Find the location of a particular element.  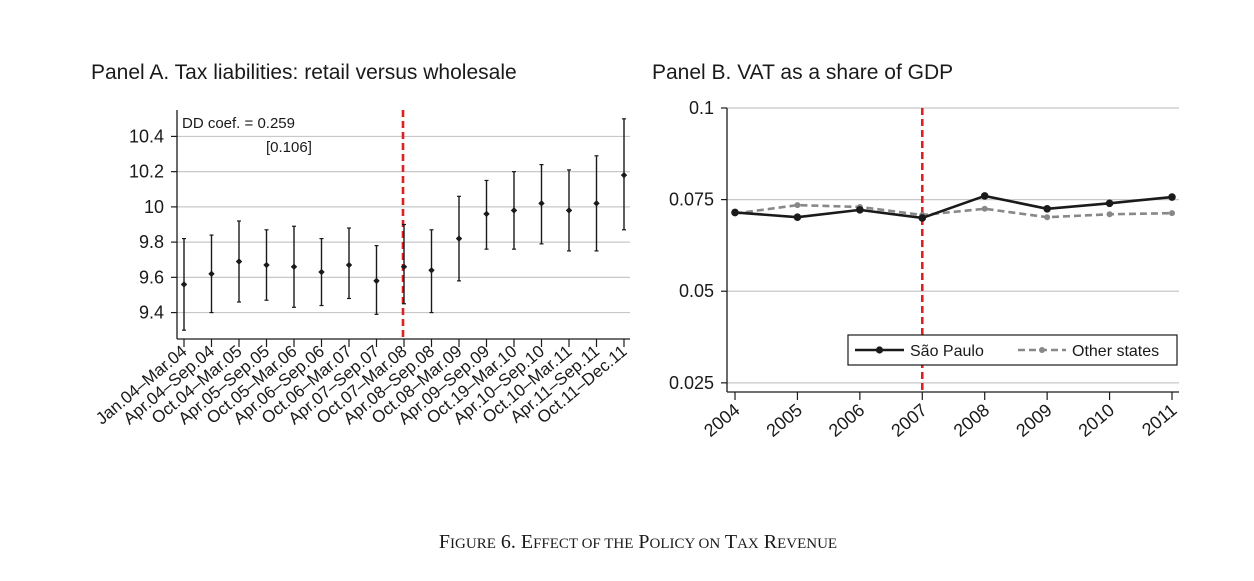

caption-text: F is located at coordinates (444, 542).